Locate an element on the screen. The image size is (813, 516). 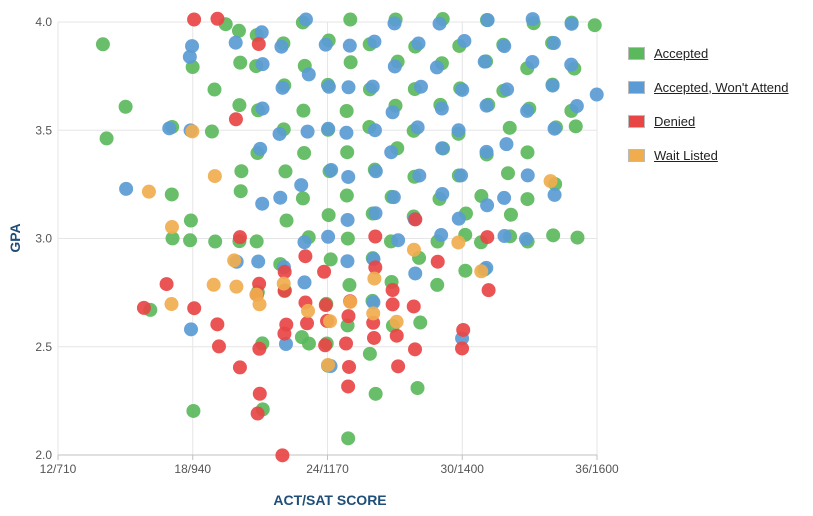
legend-item-wait-listed: Wait Listed is located at coordinates (708, 155).